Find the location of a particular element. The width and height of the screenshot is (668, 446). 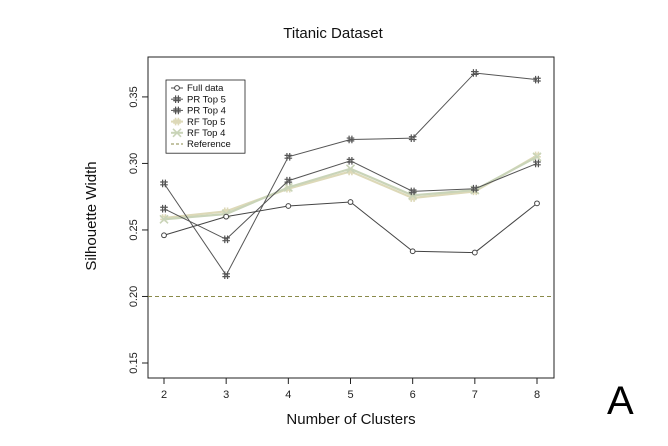

x-tick-label: 2 is located at coordinates (164, 395).